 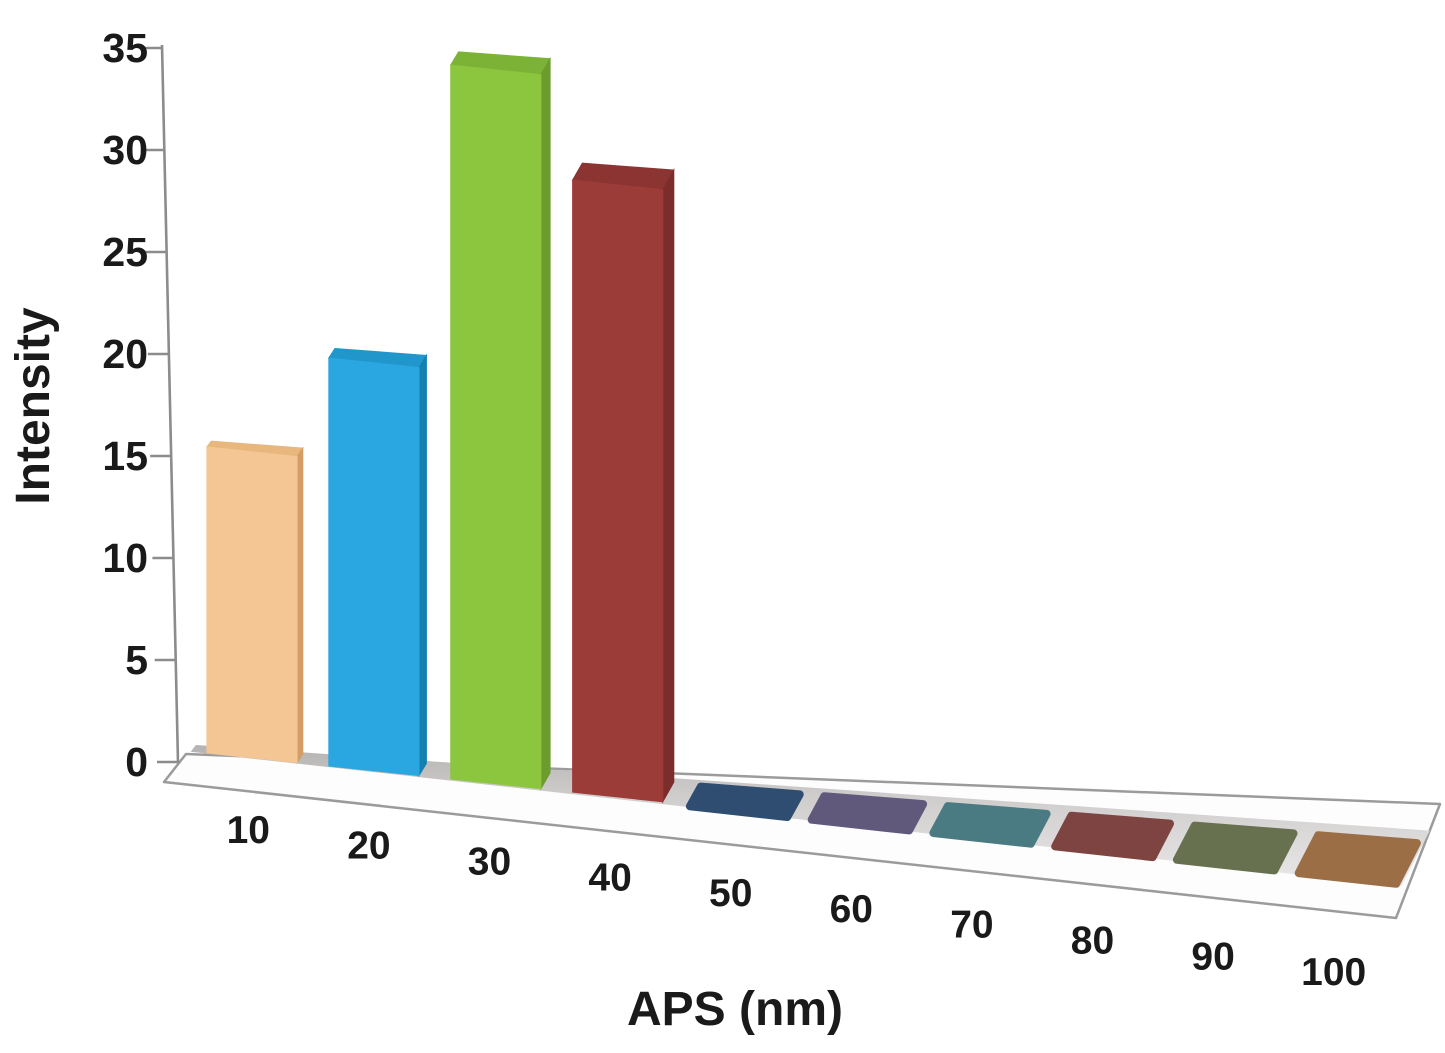 What do you see at coordinates (141, 405) in the screenshot?
I see `y-axis: 0 5 10 15 20 25 30 35` at bounding box center [141, 405].